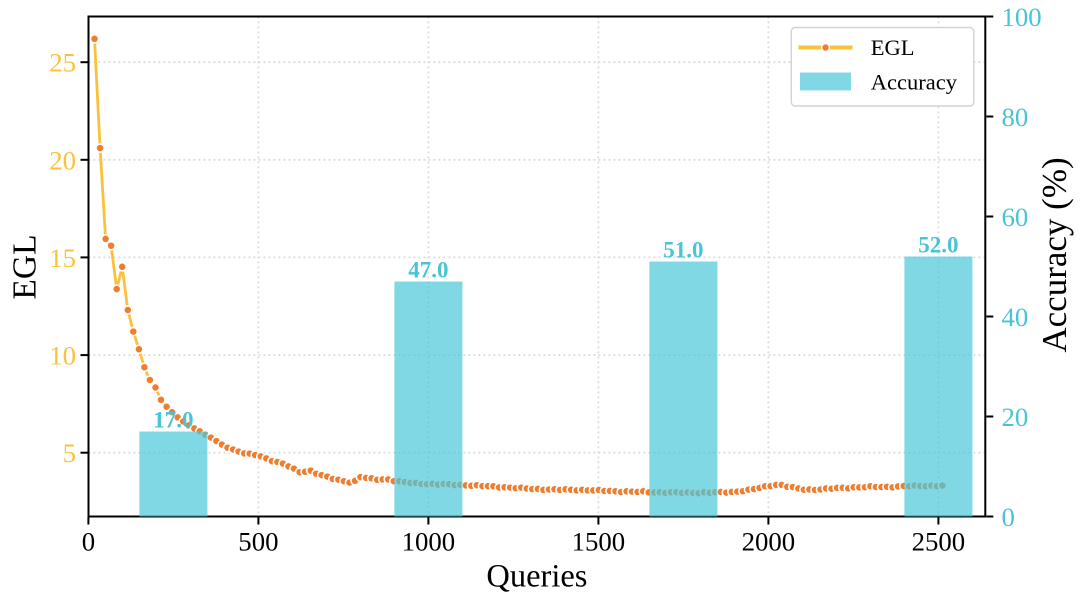  What do you see at coordinates (1022, 17) in the screenshot?
I see `svg-text: 100` at bounding box center [1022, 17].